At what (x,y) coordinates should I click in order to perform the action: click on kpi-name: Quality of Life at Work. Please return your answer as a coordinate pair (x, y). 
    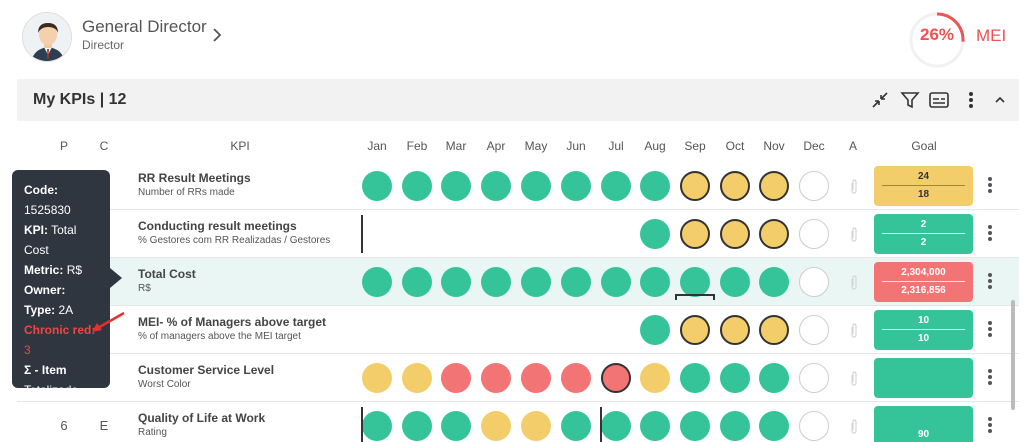
    Looking at the image, I should click on (202, 418).